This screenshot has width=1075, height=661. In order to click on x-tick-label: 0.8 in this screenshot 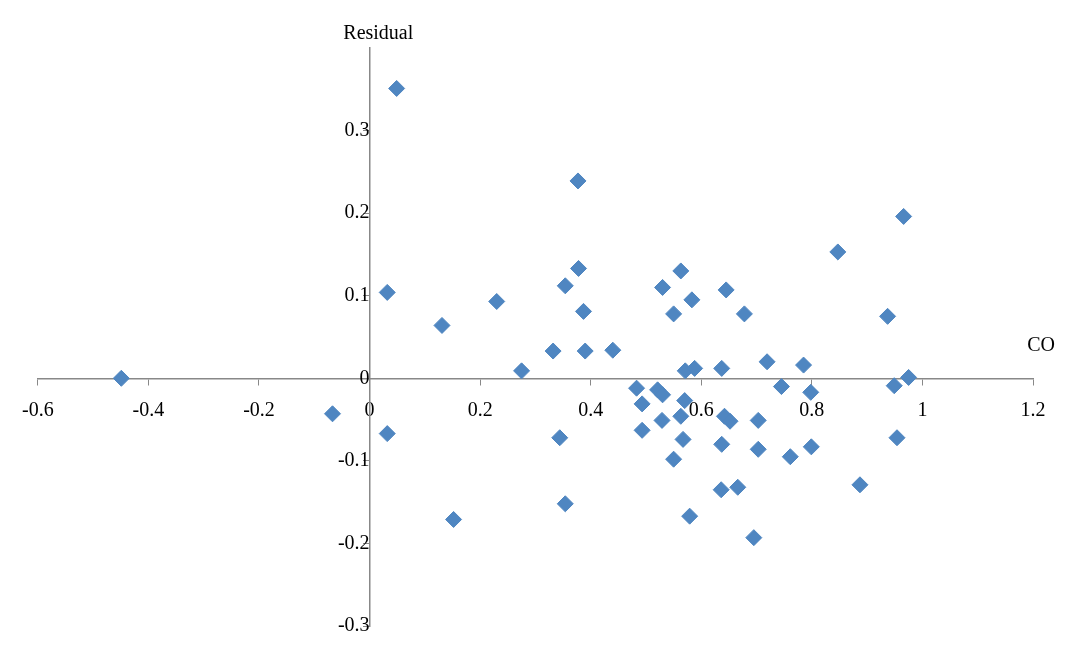, I will do `click(812, 408)`.